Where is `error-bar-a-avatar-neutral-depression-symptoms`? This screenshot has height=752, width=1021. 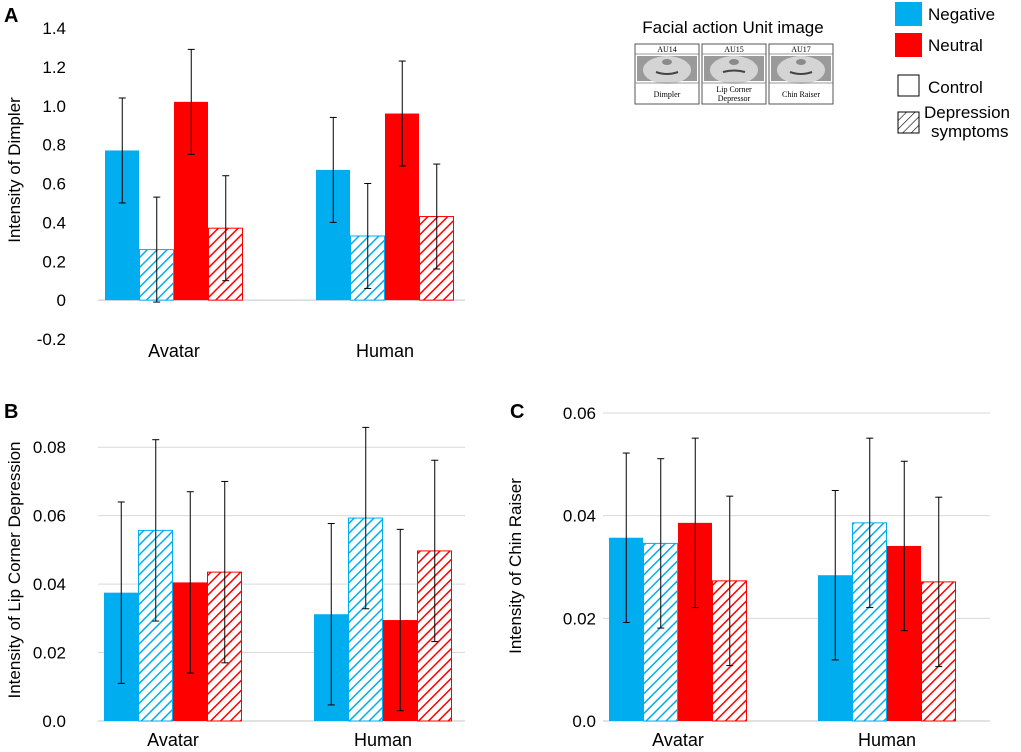
error-bar-a-avatar-neutral-depression-symptoms is located at coordinates (226, 228).